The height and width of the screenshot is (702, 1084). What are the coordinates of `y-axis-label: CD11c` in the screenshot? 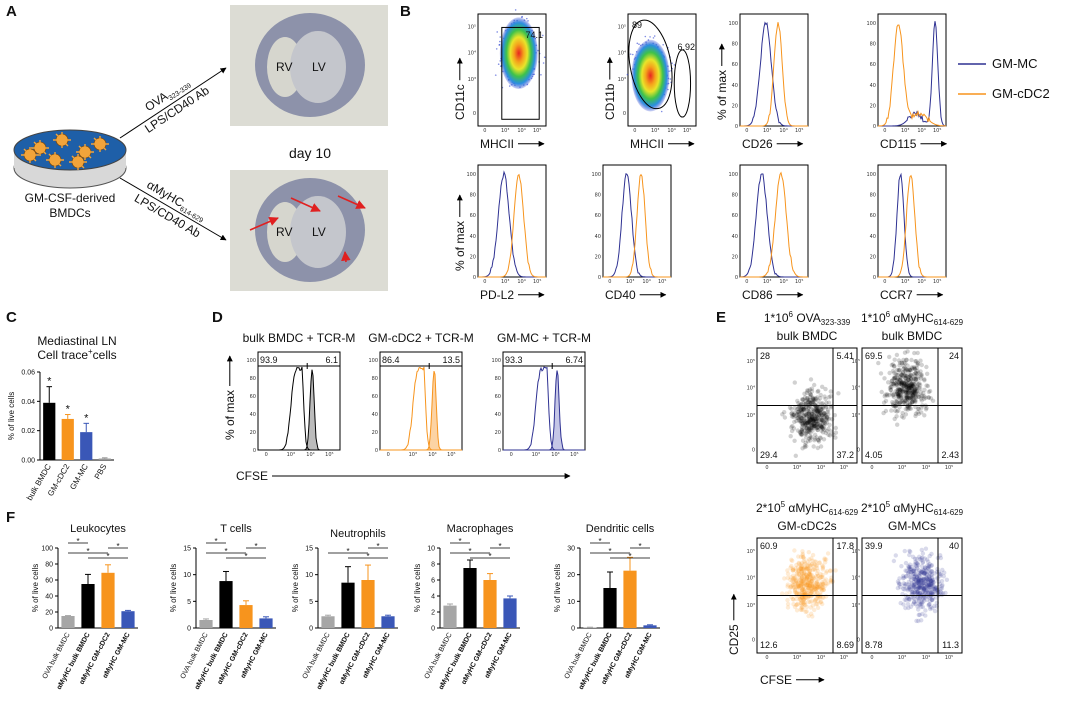 It's located at (460, 102).